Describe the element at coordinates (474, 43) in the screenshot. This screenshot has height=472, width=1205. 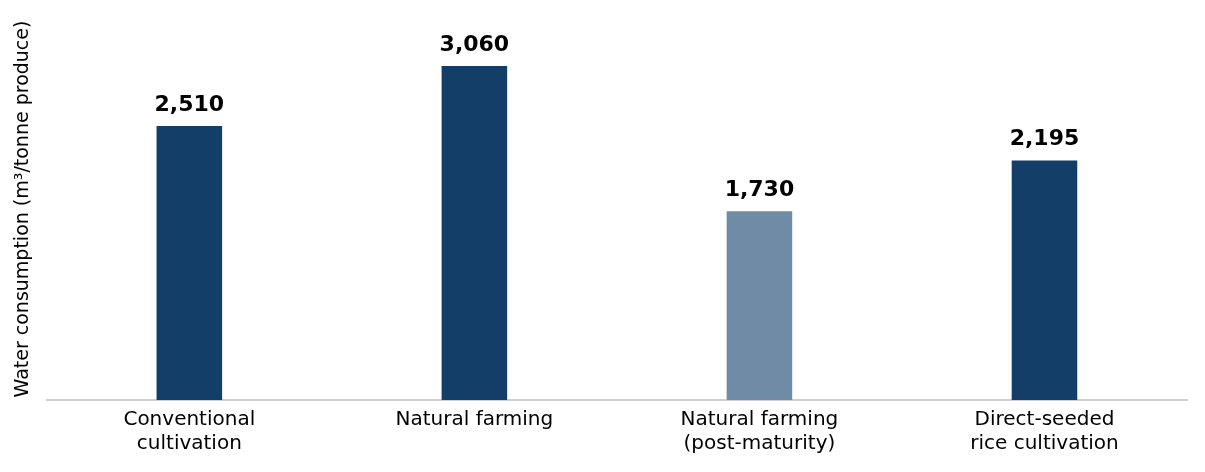
I see `data-label: 3,060` at that location.